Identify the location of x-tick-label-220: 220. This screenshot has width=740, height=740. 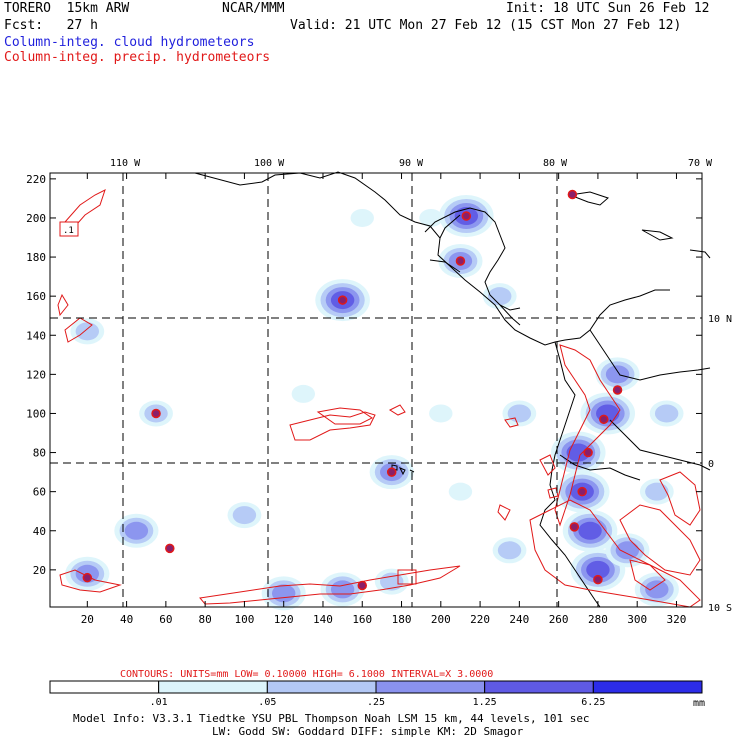
(480, 619).